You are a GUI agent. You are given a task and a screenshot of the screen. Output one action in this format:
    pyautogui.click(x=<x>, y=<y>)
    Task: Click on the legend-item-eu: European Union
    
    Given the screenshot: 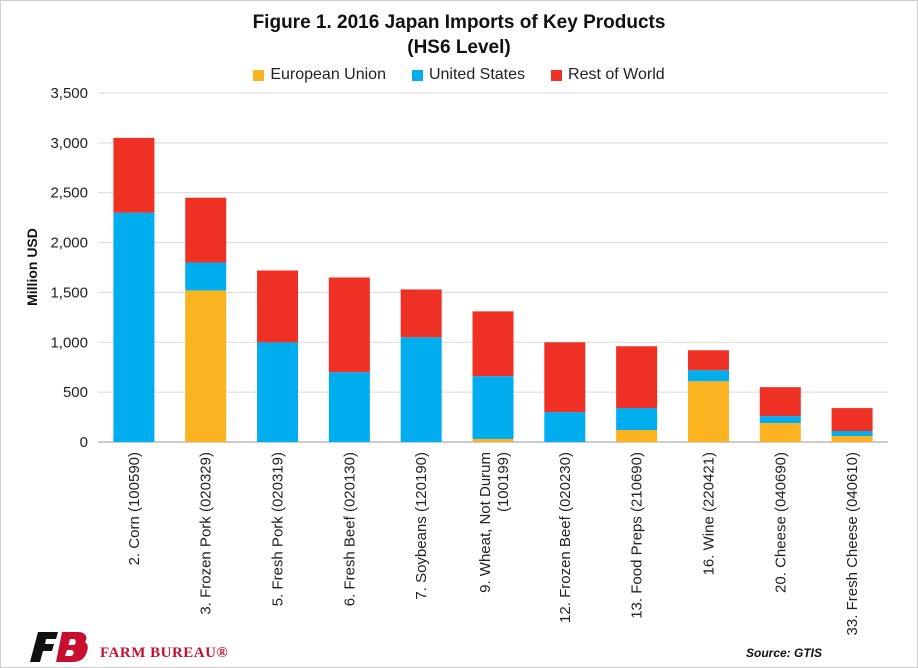 What is the action you would take?
    pyautogui.click(x=319, y=75)
    